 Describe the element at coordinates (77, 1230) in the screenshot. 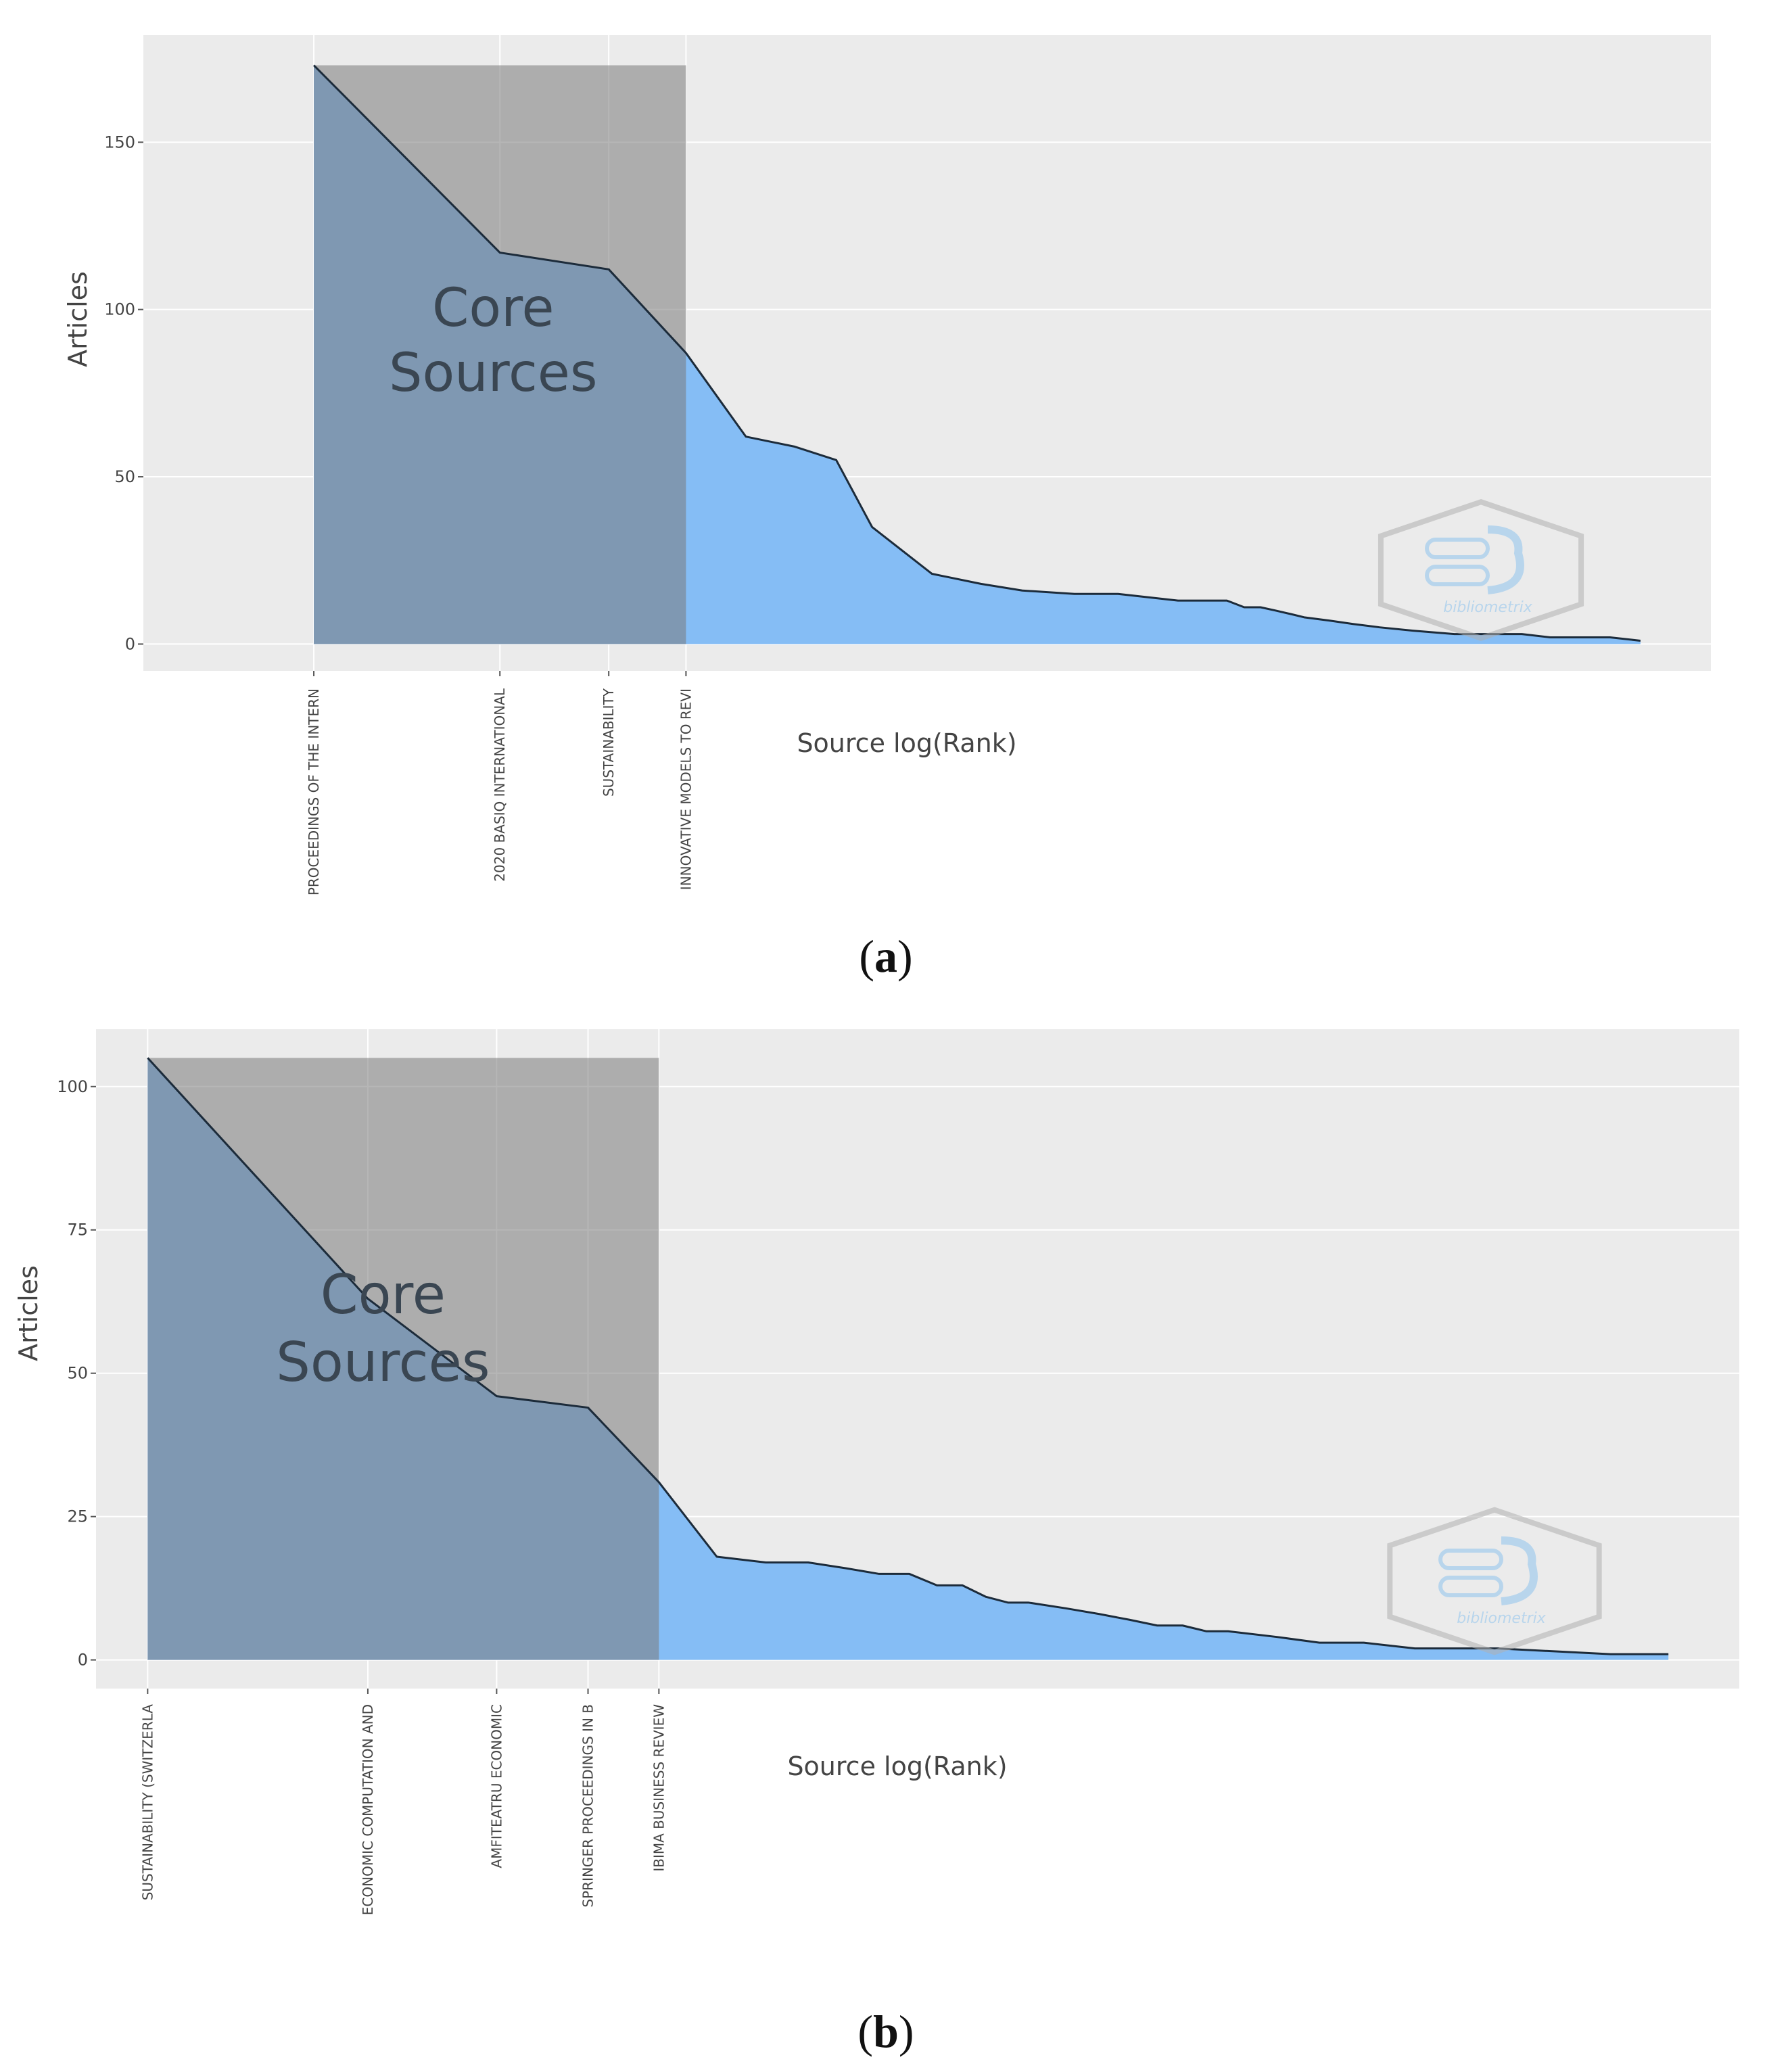

I see `y-tick-label: 75` at that location.